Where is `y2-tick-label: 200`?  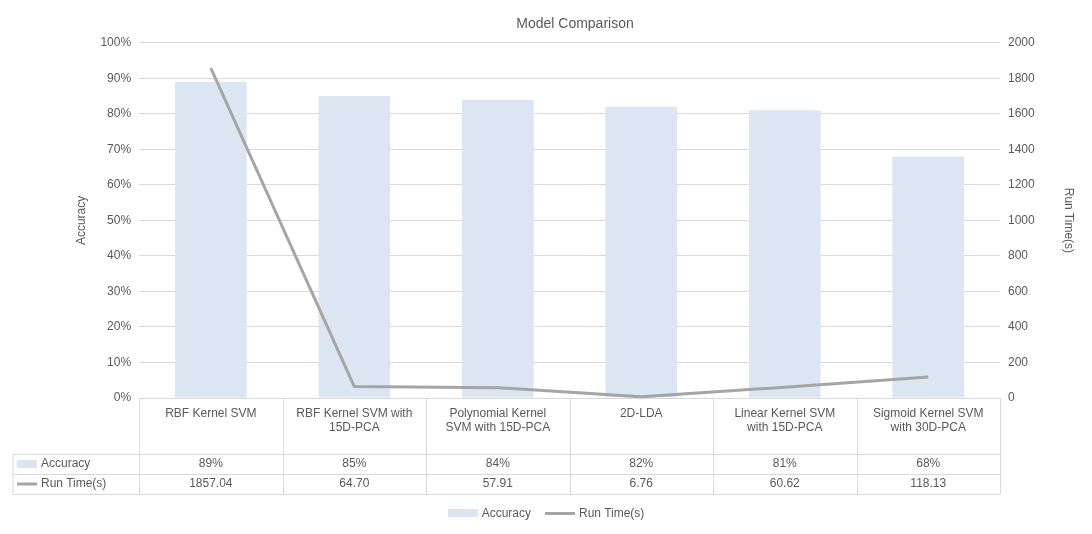
y2-tick-label: 200 is located at coordinates (1018, 361).